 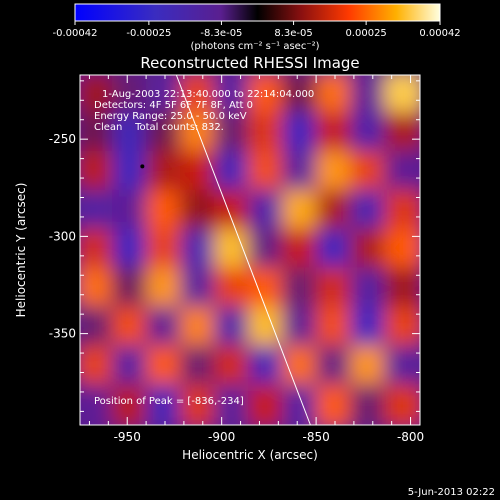 I want to click on x-tick-label: -900, so click(x=221, y=437).